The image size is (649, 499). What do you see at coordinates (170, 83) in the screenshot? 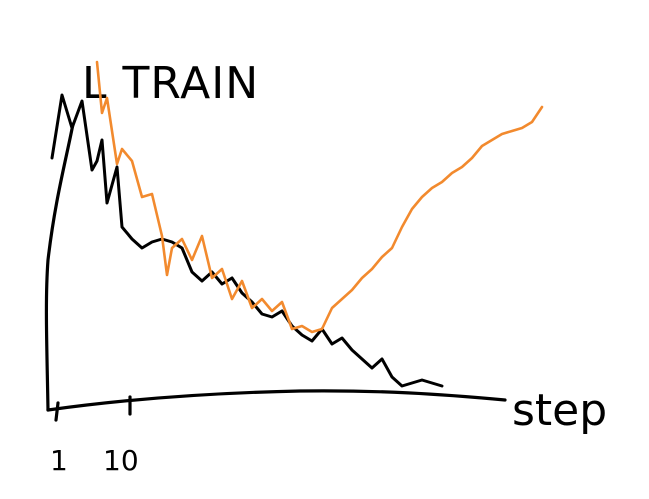
I see `chart-title: L TRAIN` at bounding box center [170, 83].